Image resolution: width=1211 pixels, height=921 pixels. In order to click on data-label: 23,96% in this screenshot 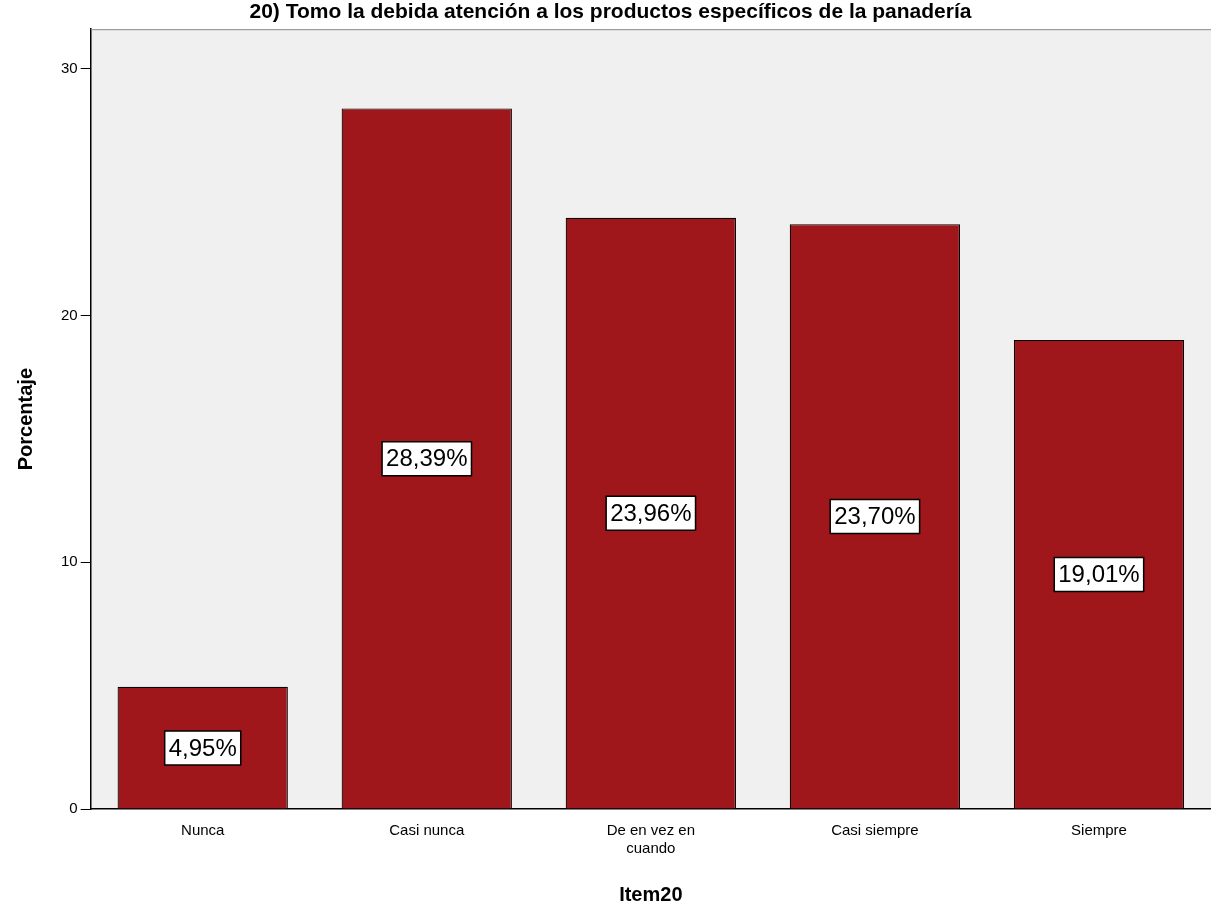, I will do `click(651, 512)`.